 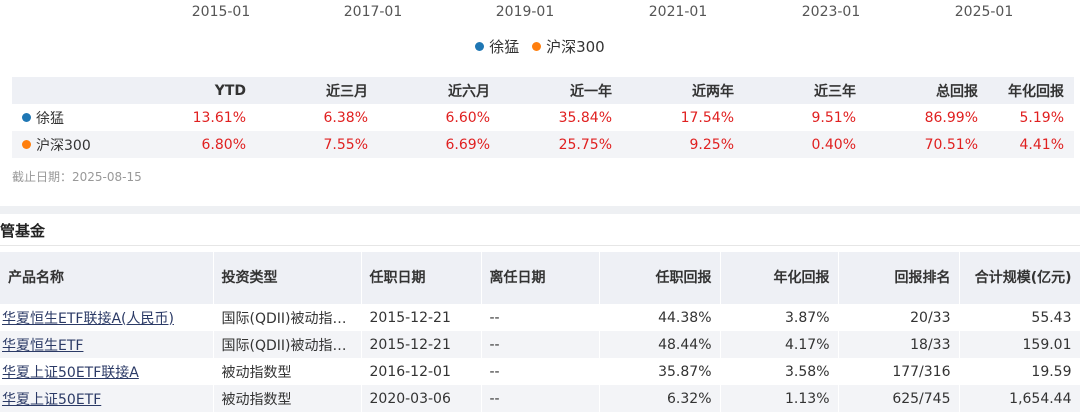 I want to click on col-header: 近两年, so click(x=683, y=90).